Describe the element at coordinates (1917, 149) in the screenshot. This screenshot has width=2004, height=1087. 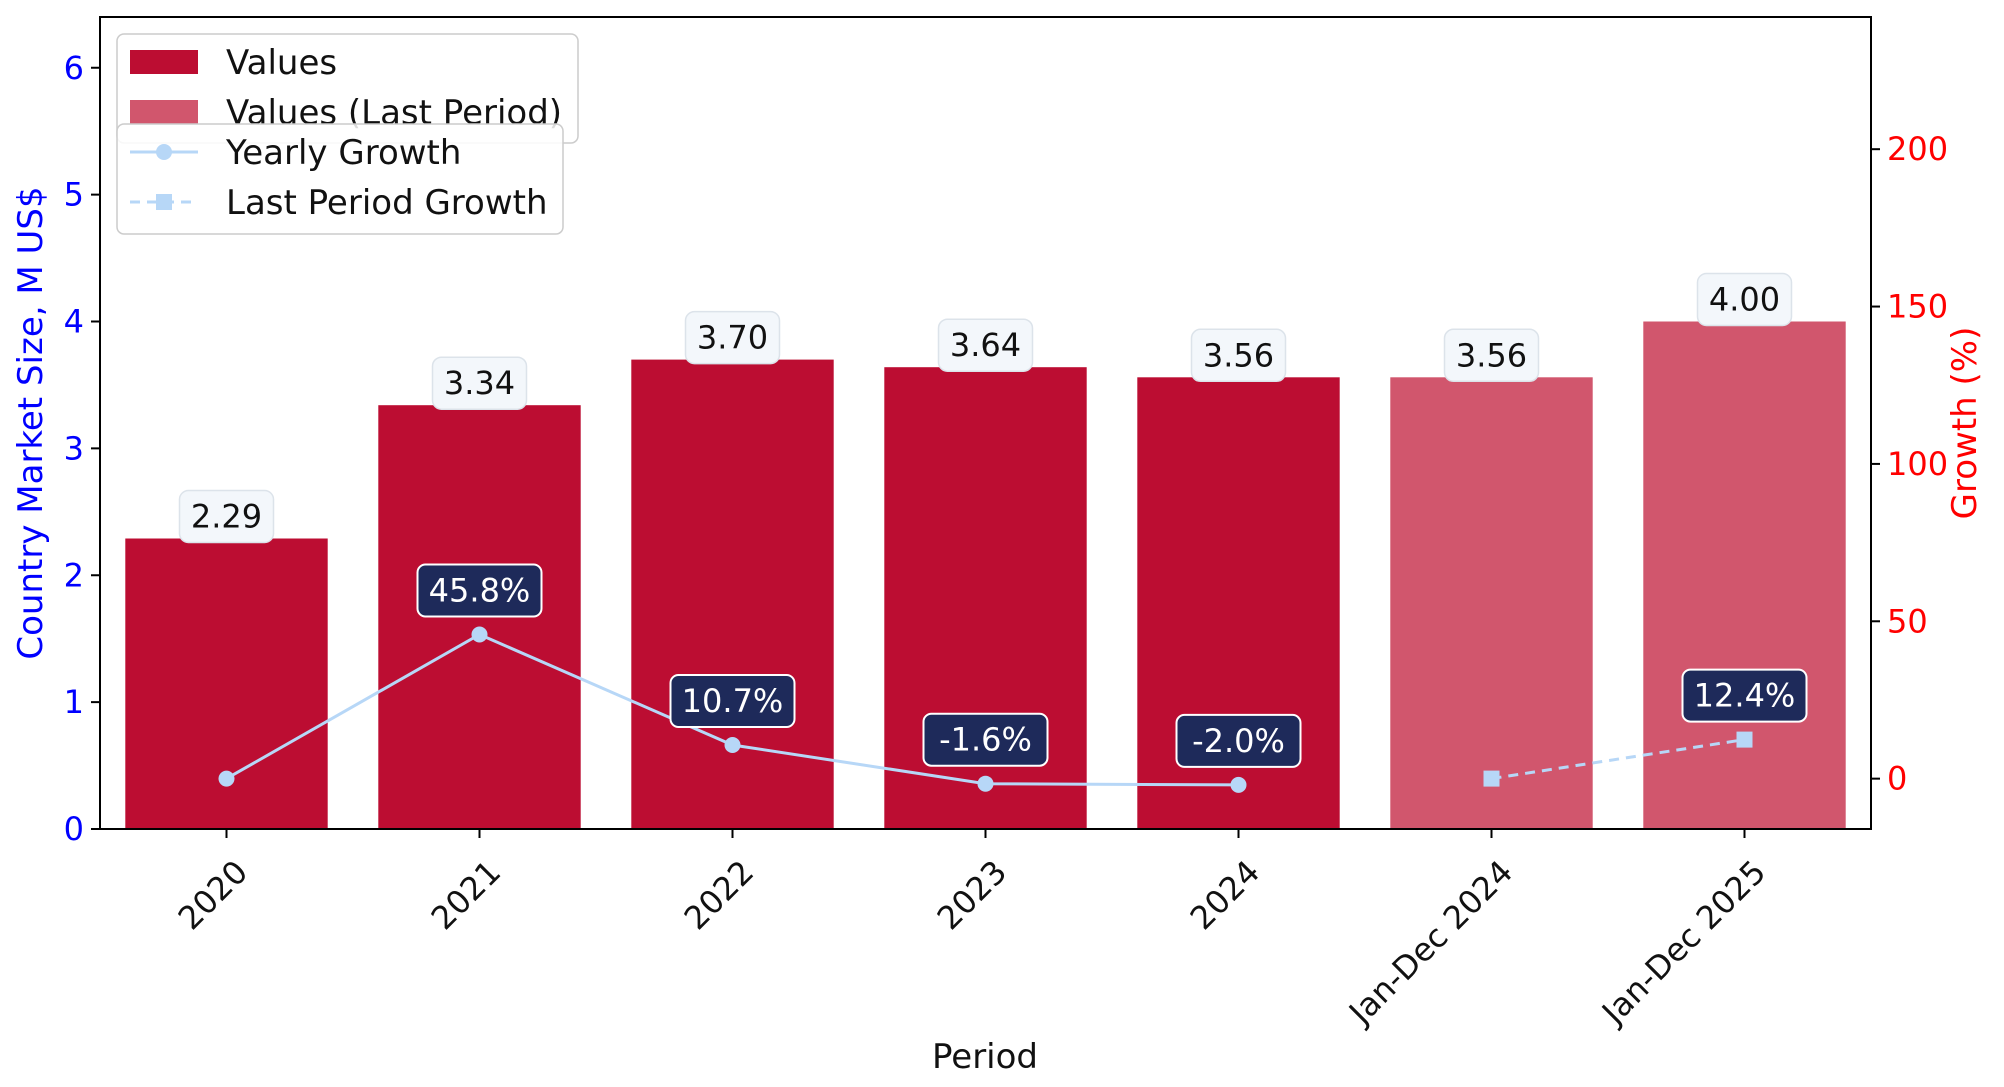
I see `right-axis-tick-label: 200` at that location.